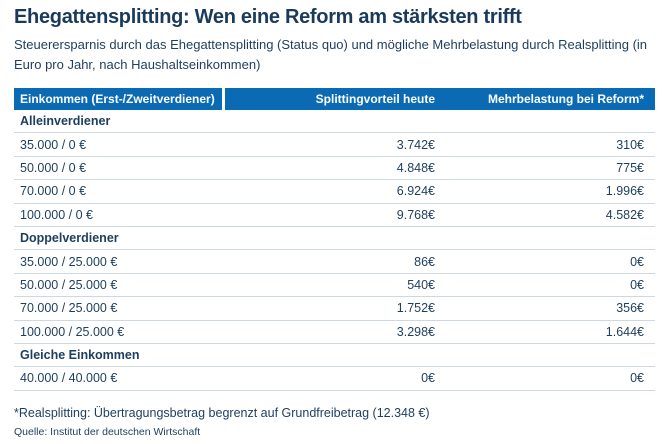 The width and height of the screenshot is (668, 444). Describe the element at coordinates (428, 378) in the screenshot. I see `advantage-cell: 0€` at that location.